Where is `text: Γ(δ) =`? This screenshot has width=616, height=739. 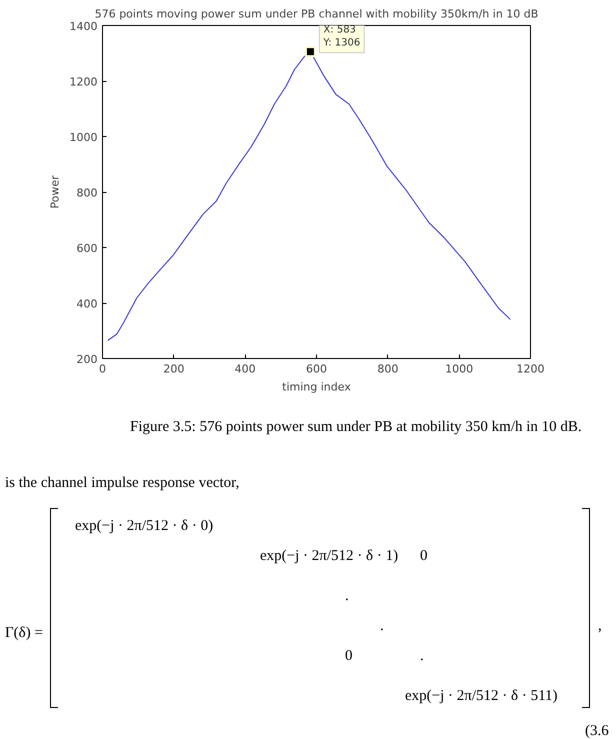
text: Γ(δ) = is located at coordinates (24, 633).